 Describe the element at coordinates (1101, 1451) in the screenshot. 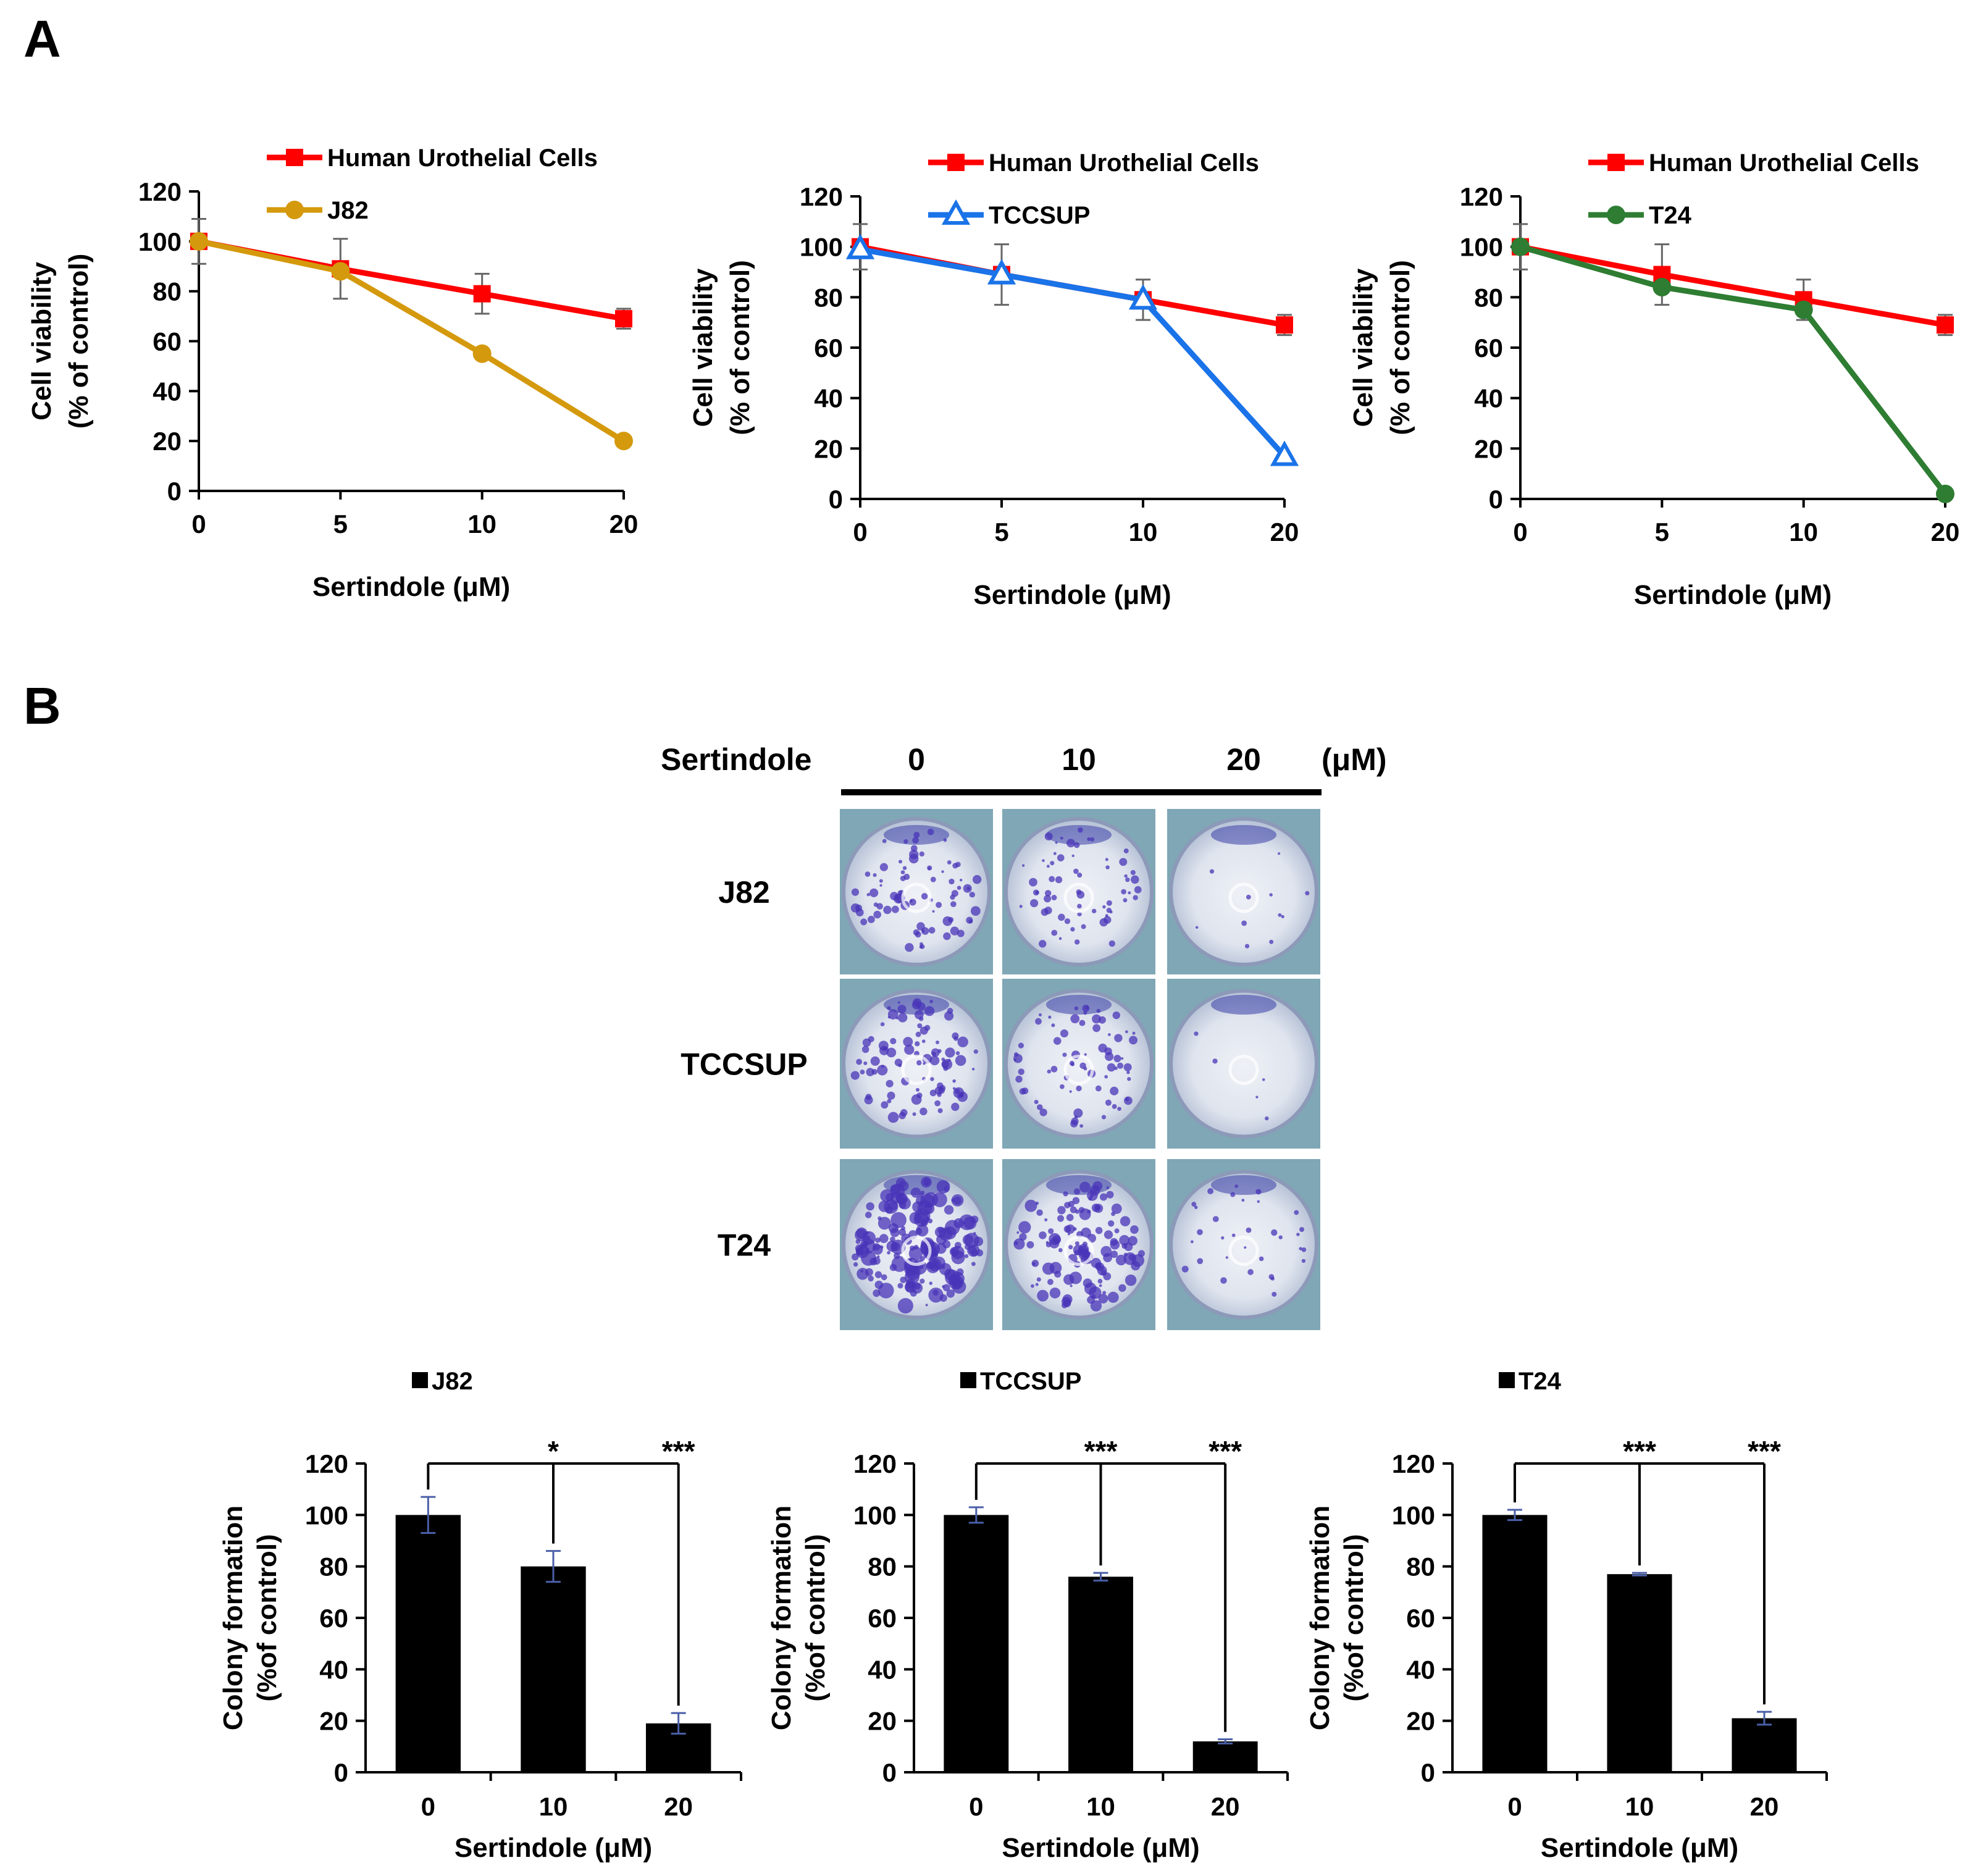

I see `significance-marker: ***` at that location.